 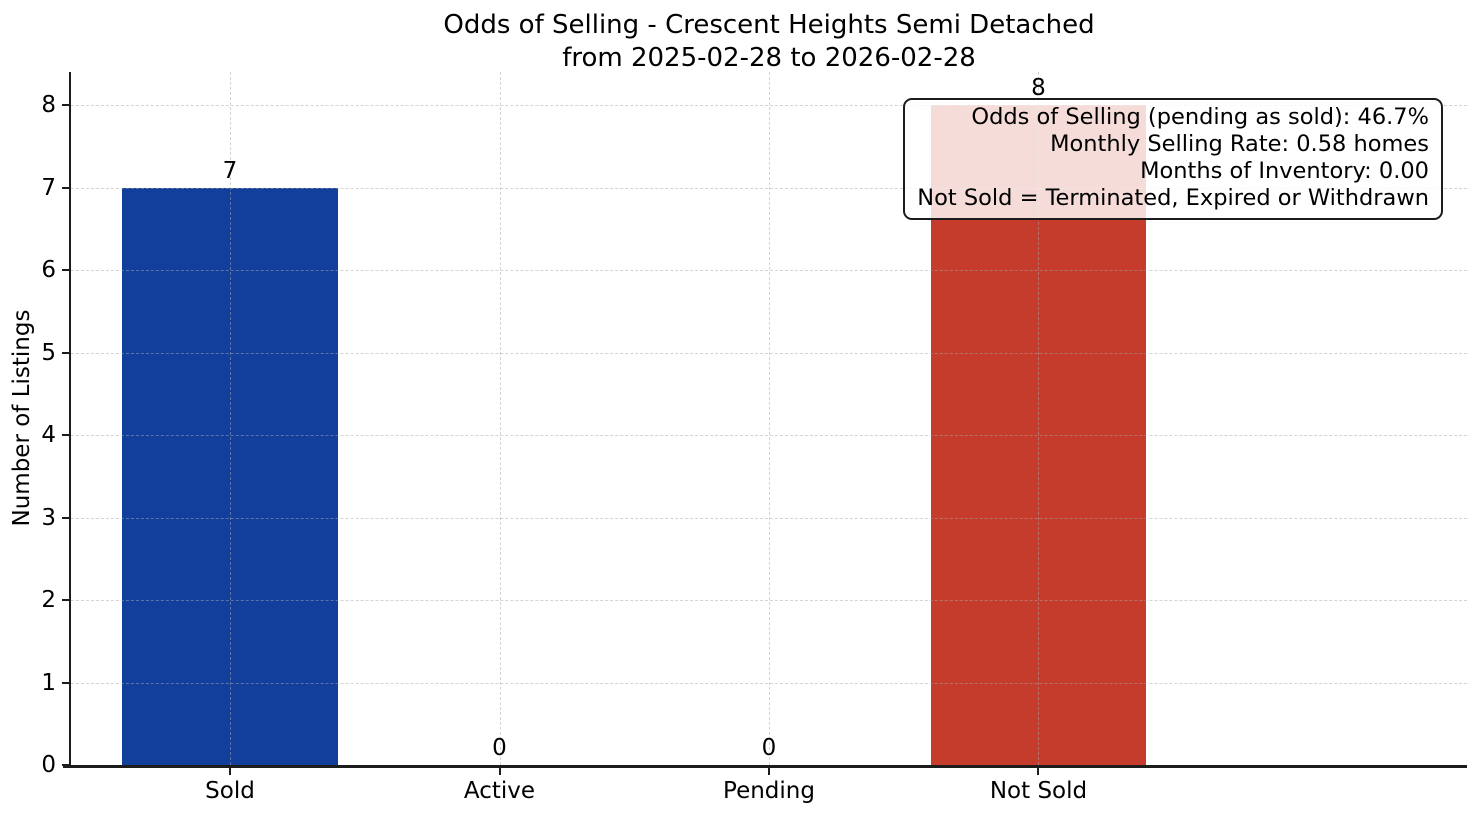 What do you see at coordinates (48, 600) in the screenshot?
I see `y-tick-label: 2` at bounding box center [48, 600].